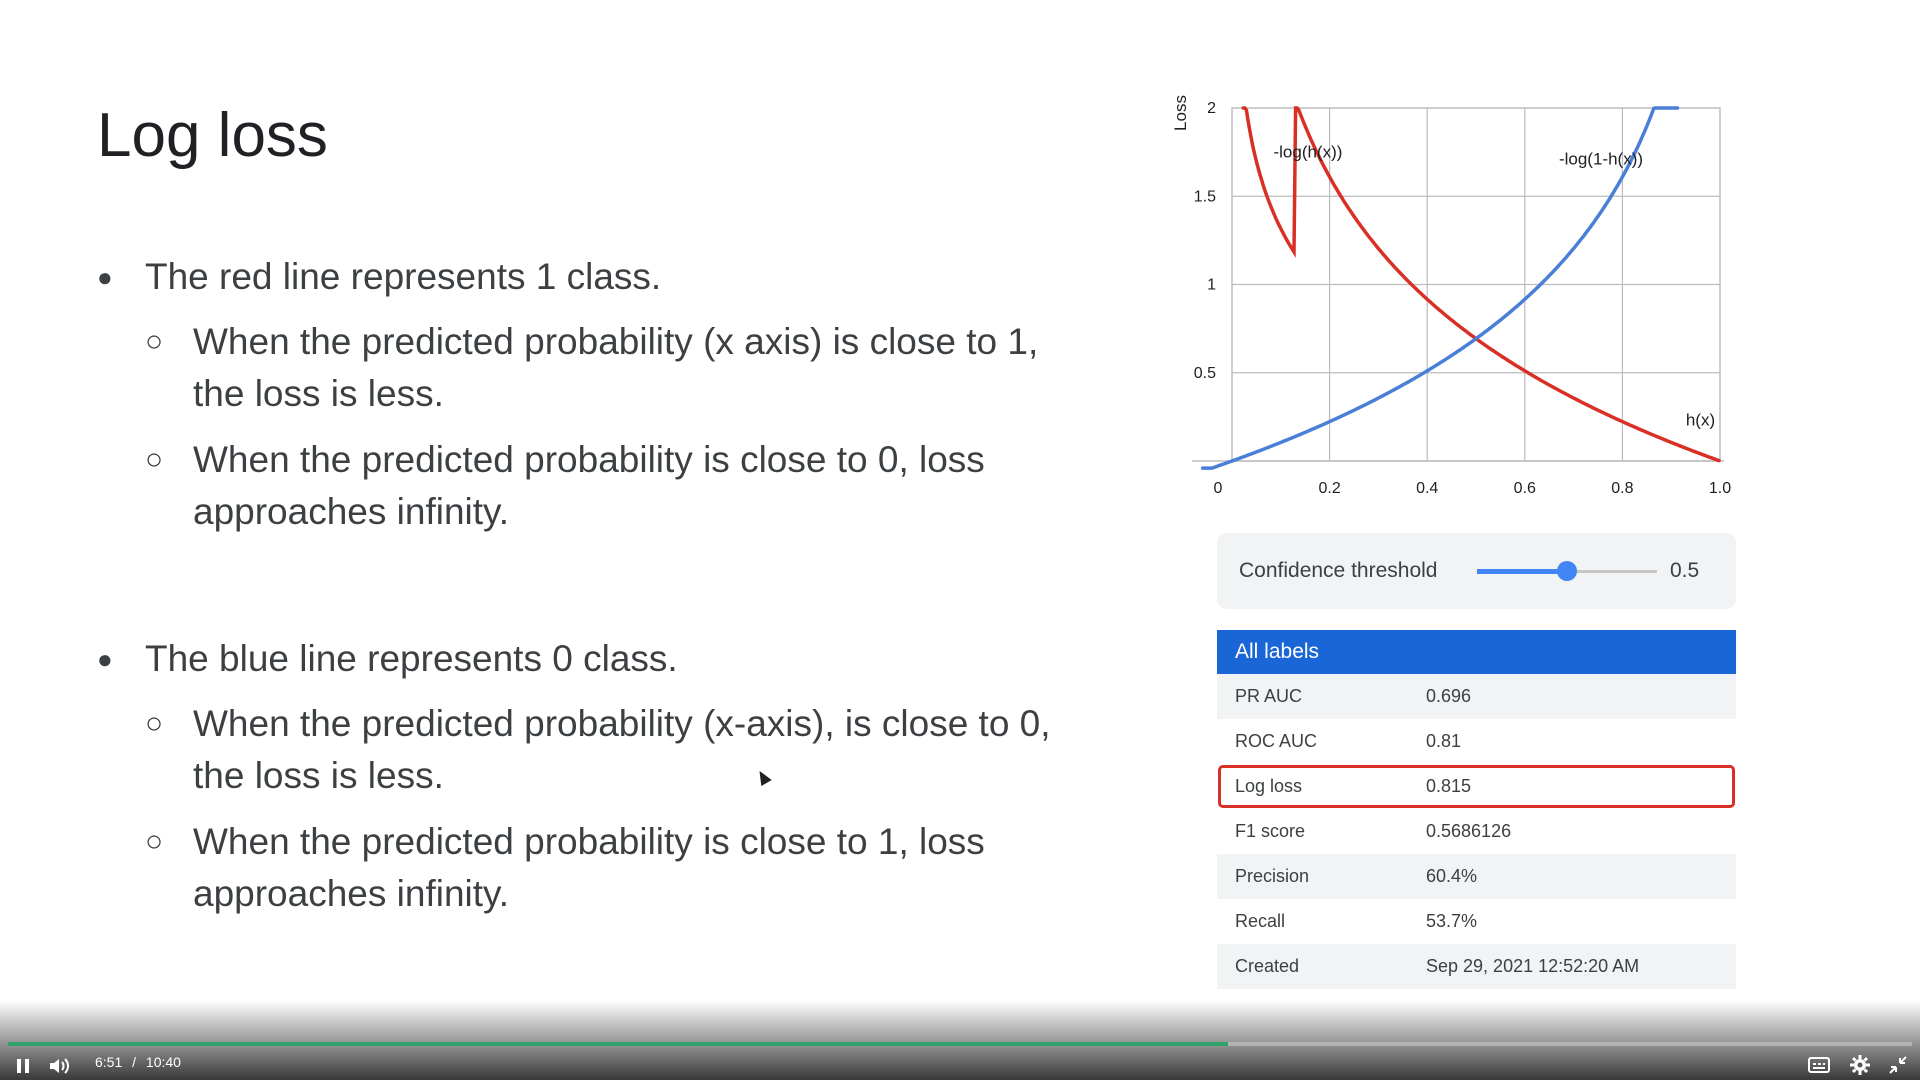  What do you see at coordinates (1205, 196) in the screenshot?
I see `y-tick-label: 1.5` at bounding box center [1205, 196].